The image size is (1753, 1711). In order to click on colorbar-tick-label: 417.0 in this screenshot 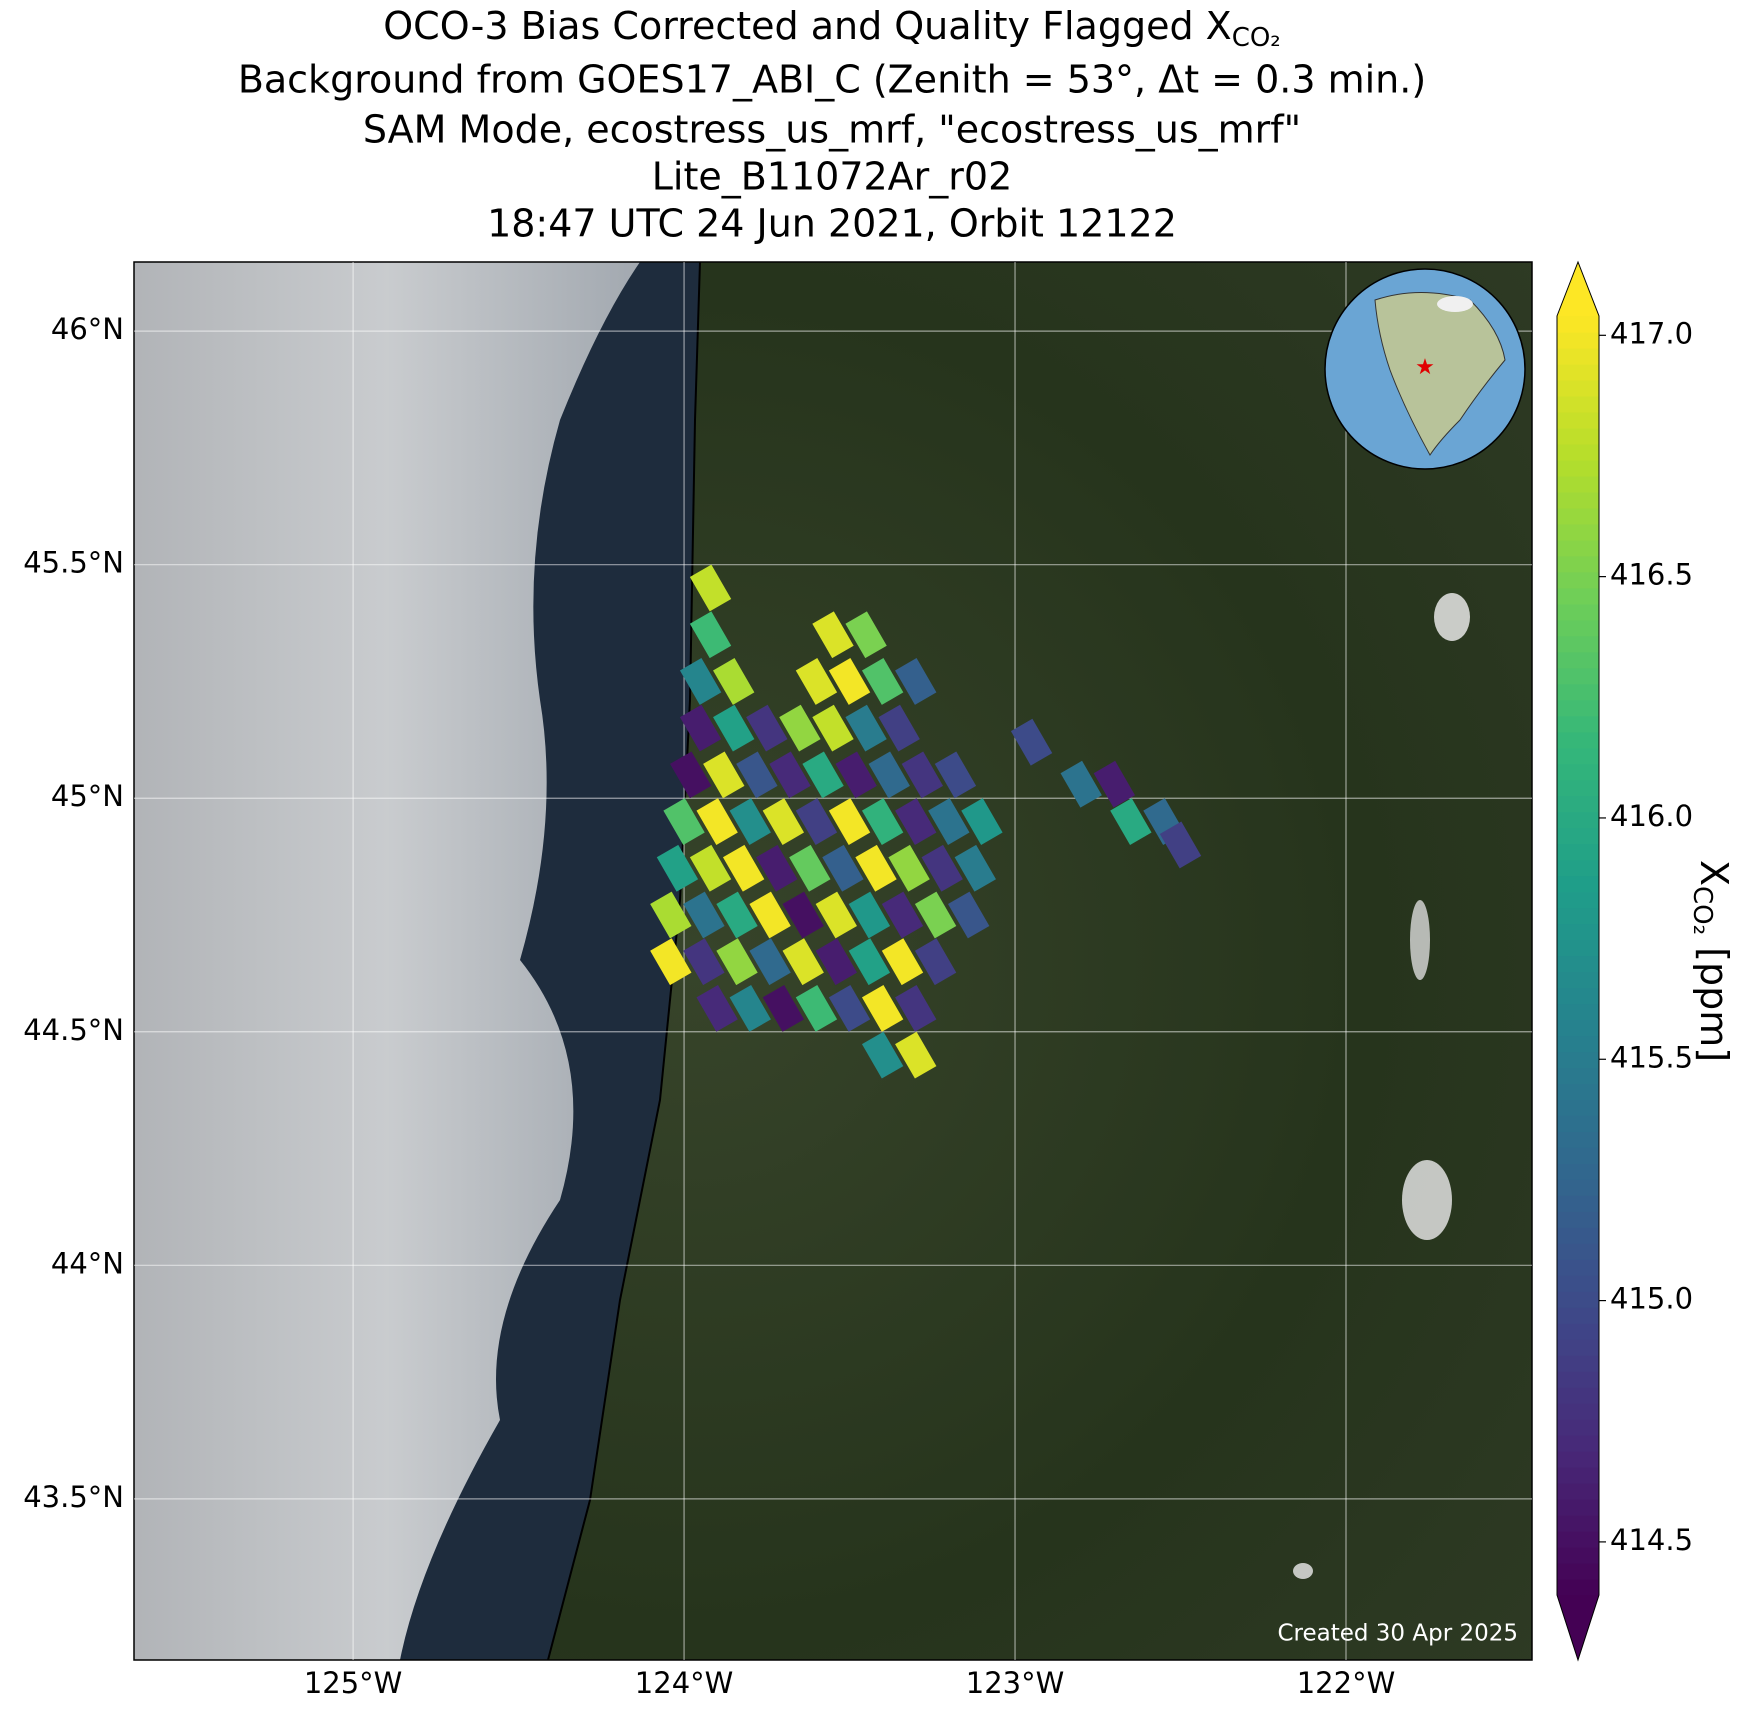, I will do `click(1651, 333)`.